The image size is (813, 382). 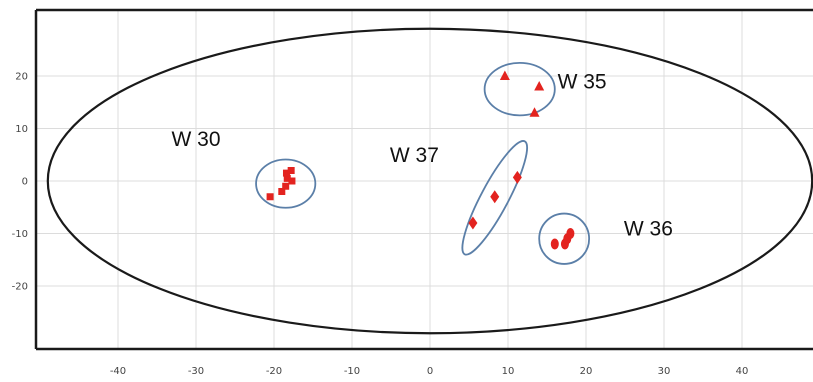 I want to click on group-label-w30: W 30, so click(x=195, y=139).